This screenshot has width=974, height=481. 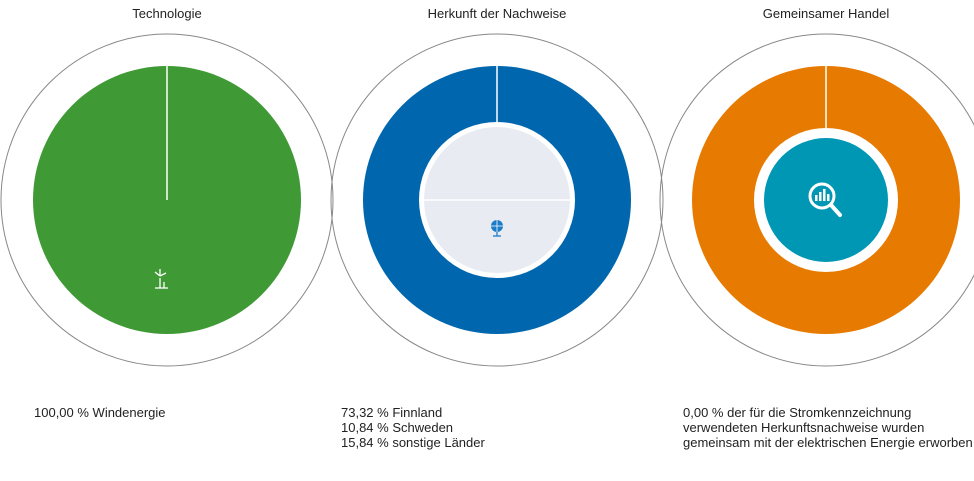 What do you see at coordinates (397, 427) in the screenshot?
I see `description-line: 10,84 % Schweden` at bounding box center [397, 427].